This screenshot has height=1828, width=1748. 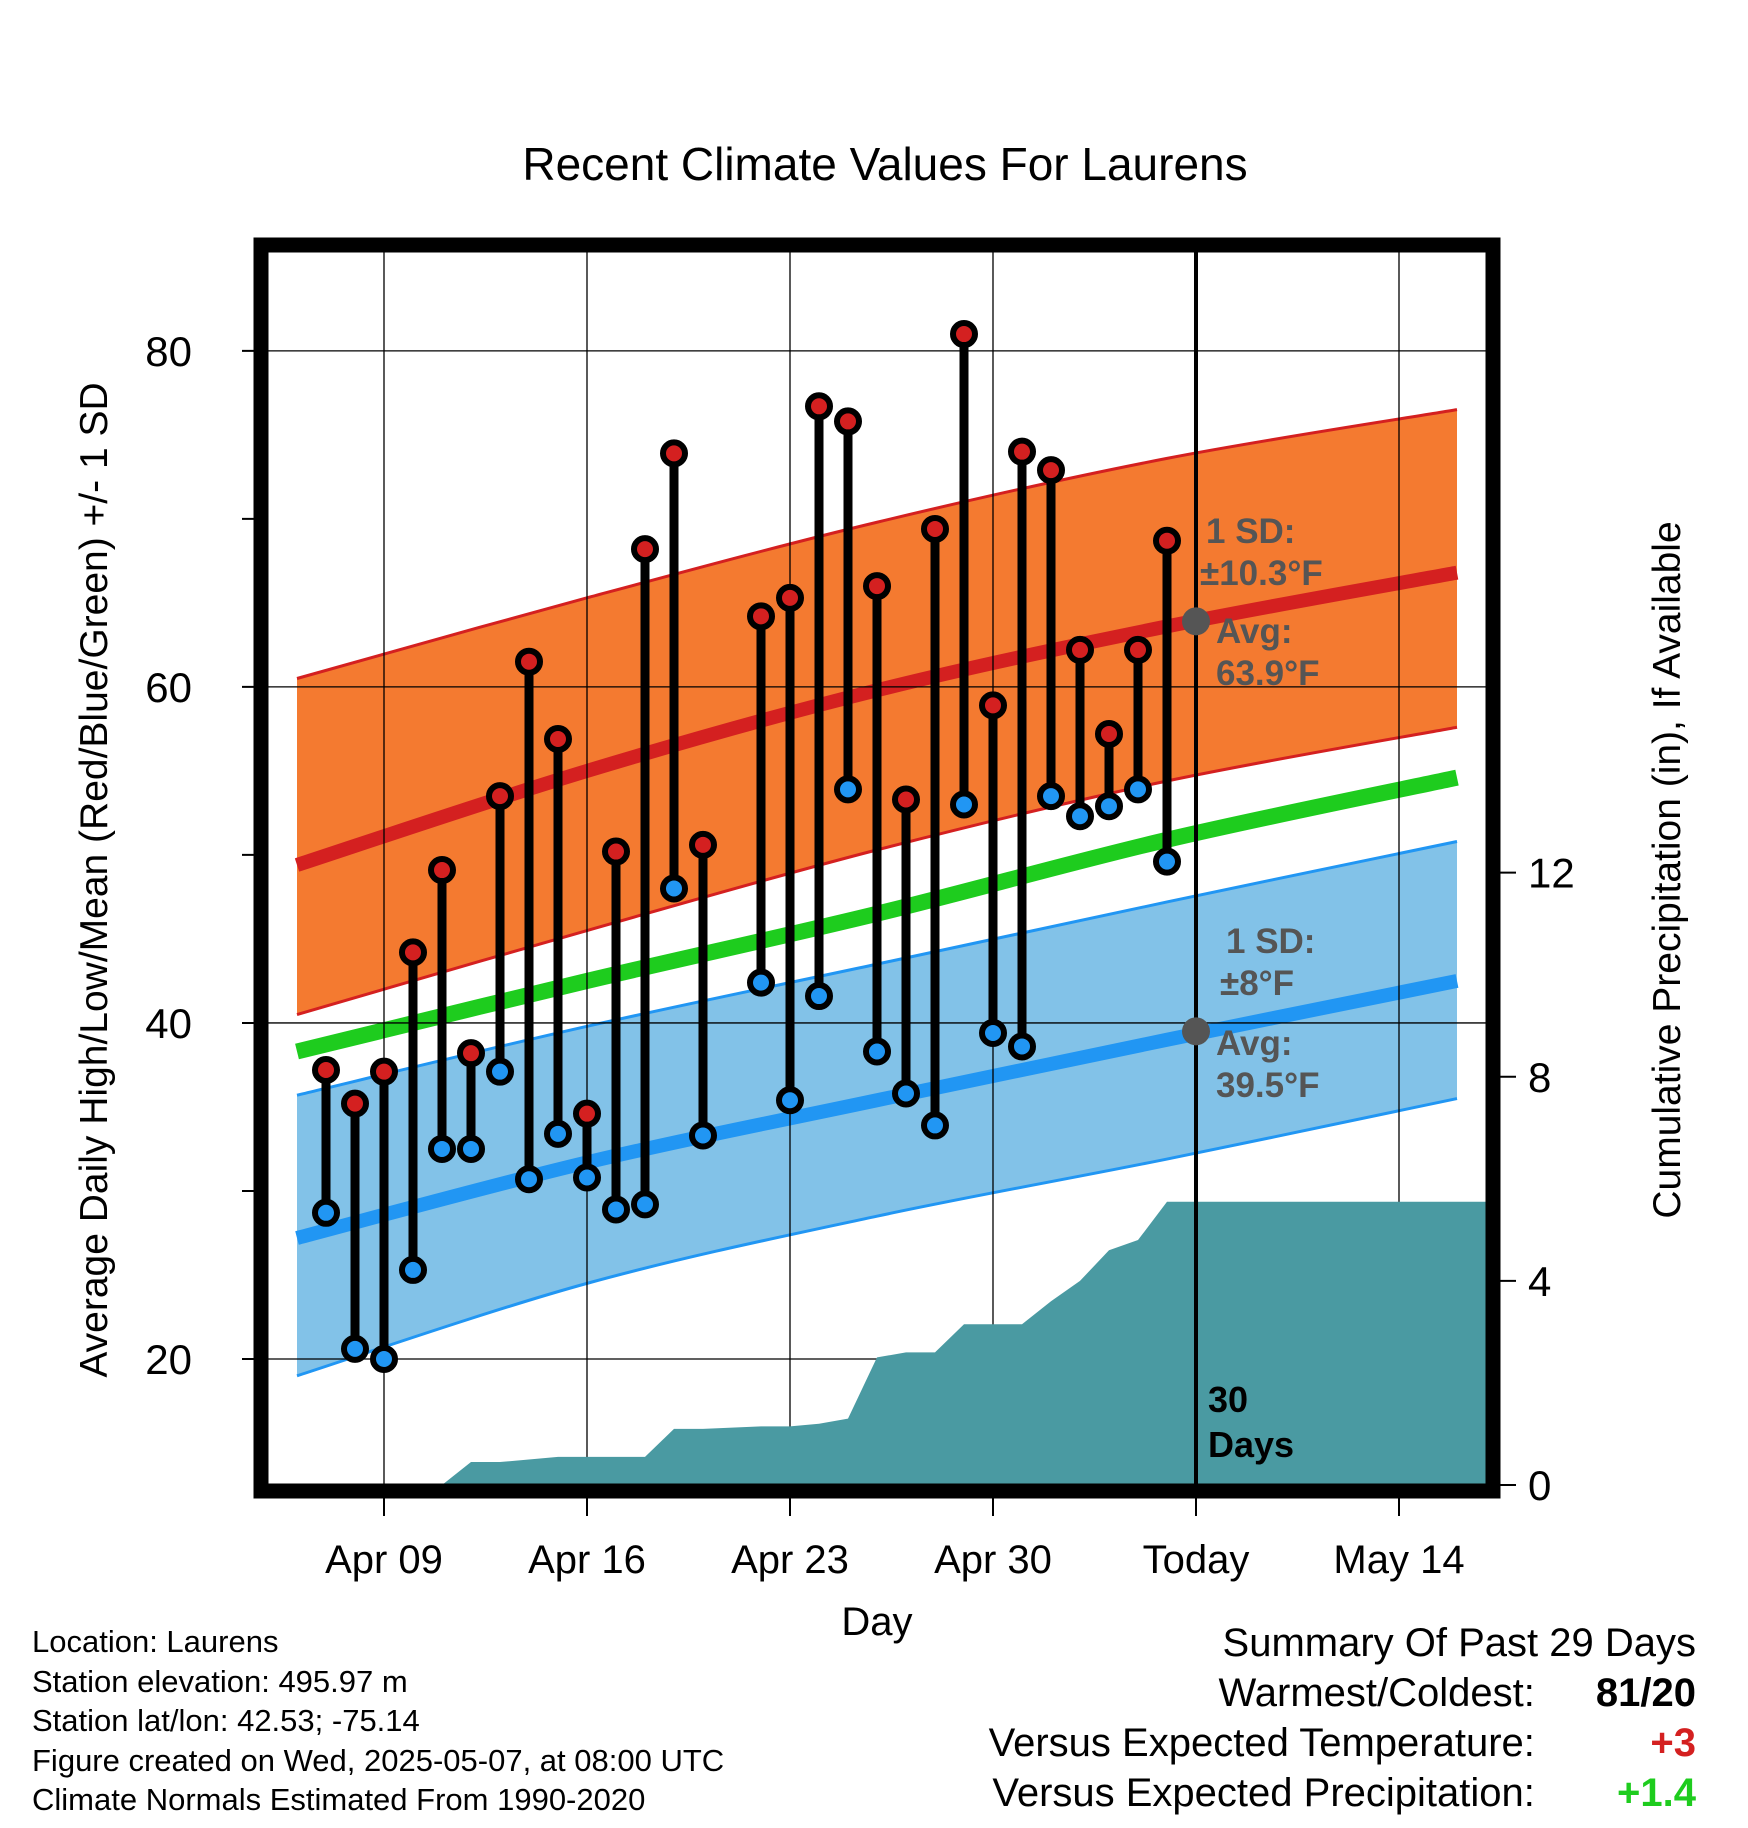 I want to click on summary-title: Summary Of Past 29 Days, so click(x=1459, y=1643).